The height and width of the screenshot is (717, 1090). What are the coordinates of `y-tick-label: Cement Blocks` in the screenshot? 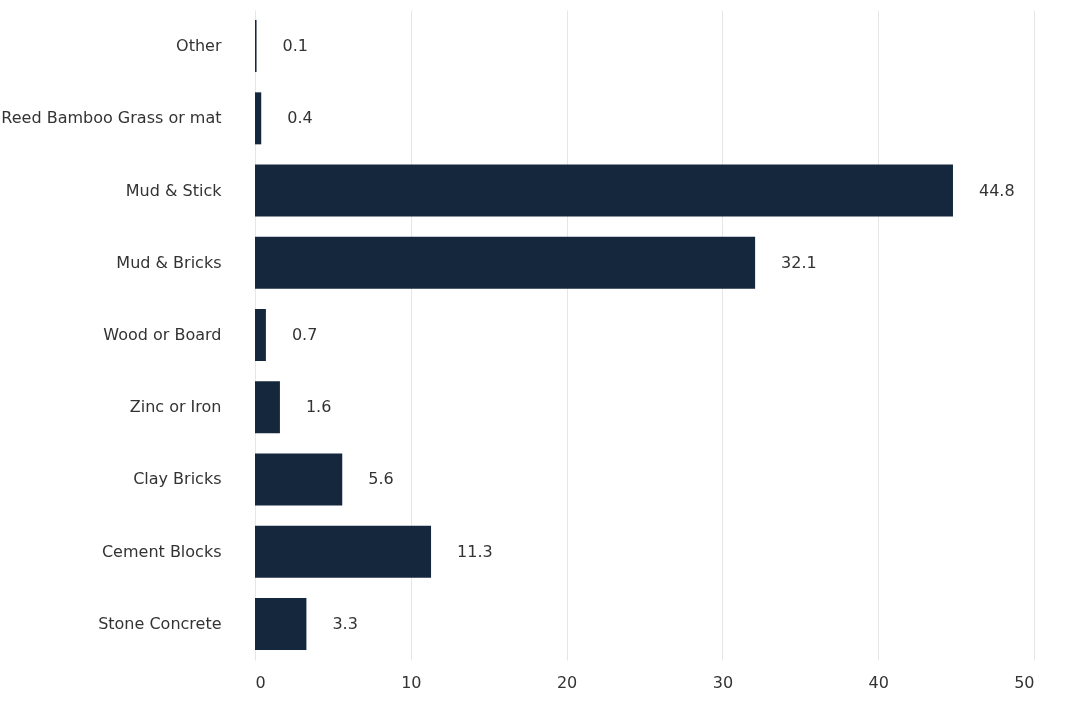 It's located at (161, 551).